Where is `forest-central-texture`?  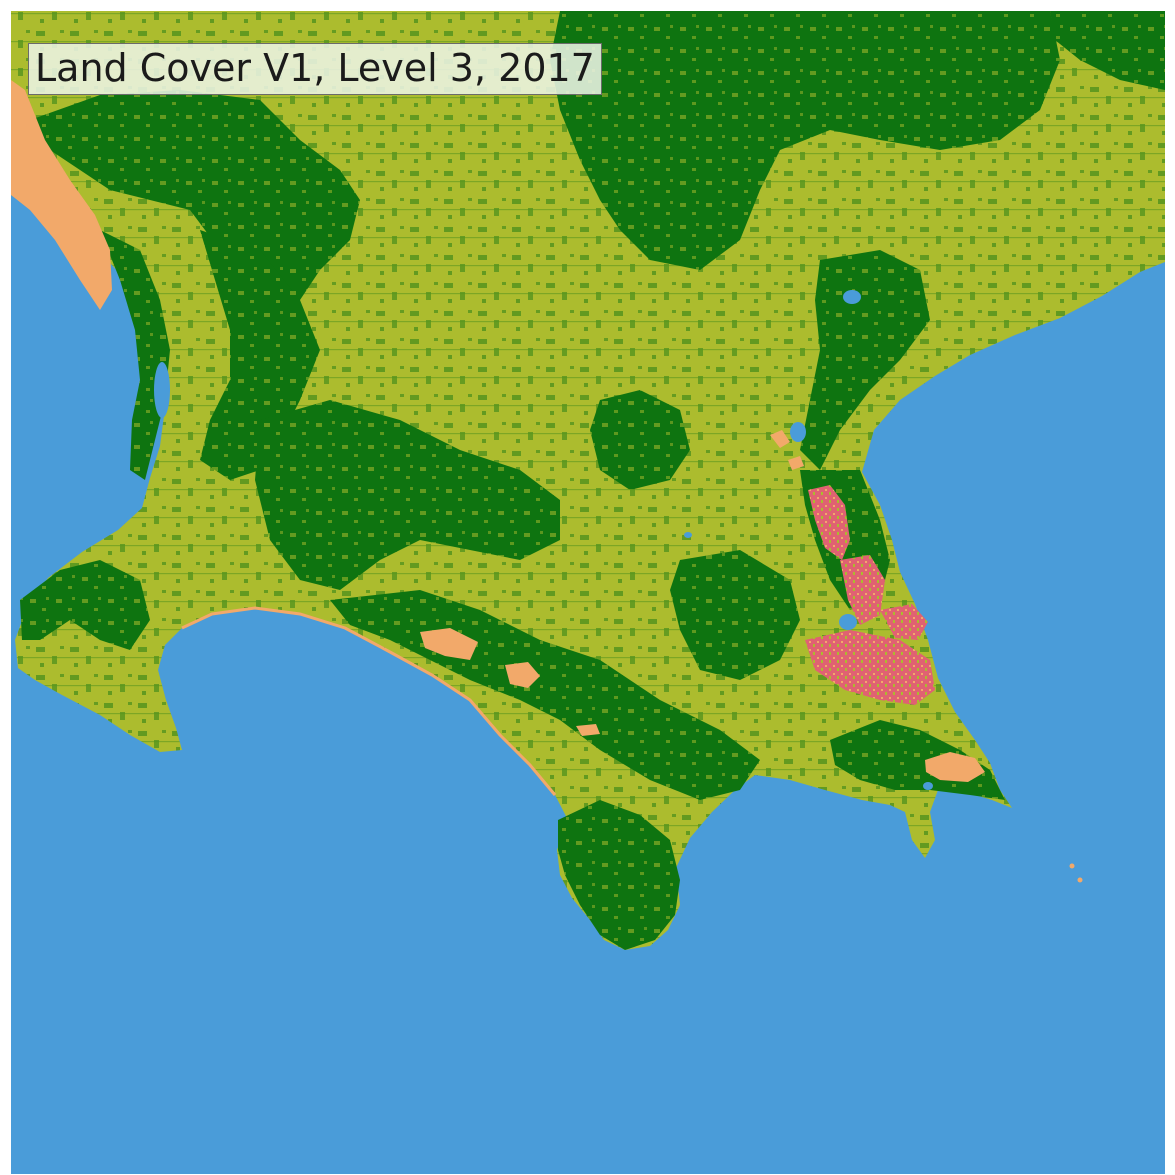 forest-central-texture is located at coordinates (407, 495).